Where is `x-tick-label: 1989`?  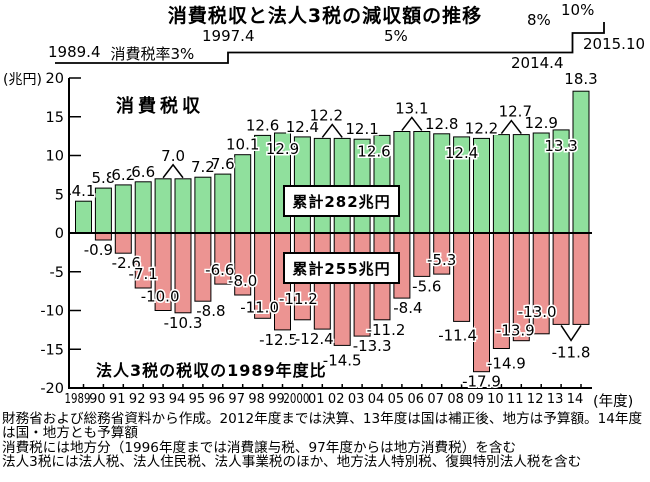
x-tick-label: 1989 is located at coordinates (78, 399).